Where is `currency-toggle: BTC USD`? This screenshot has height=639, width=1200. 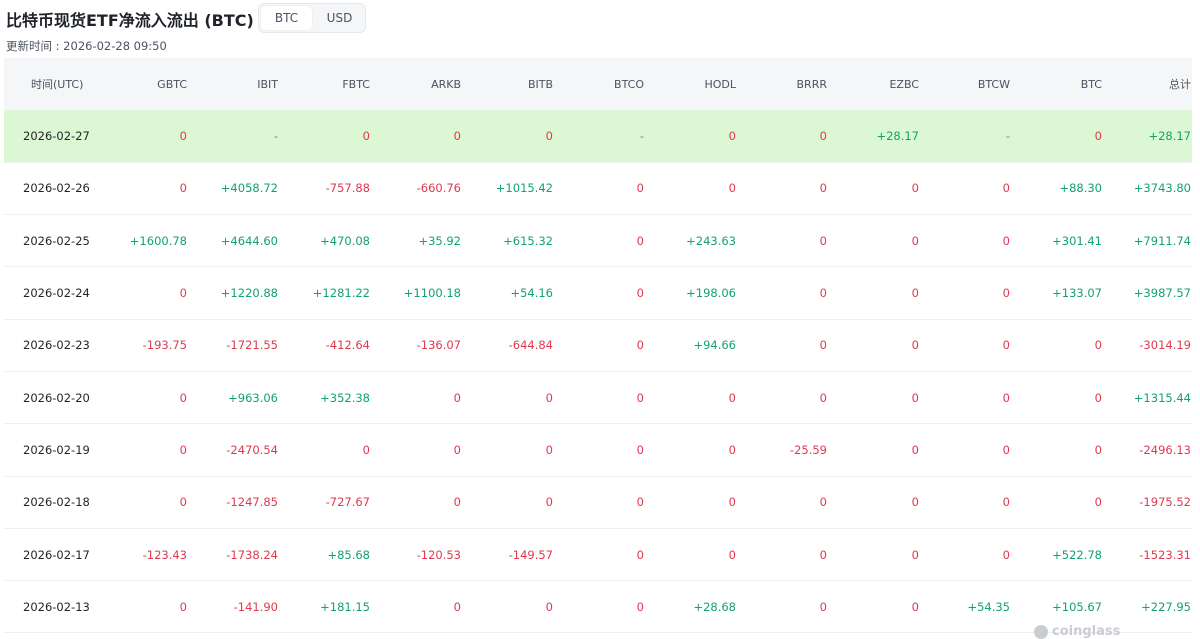 currency-toggle: BTC USD is located at coordinates (312, 18).